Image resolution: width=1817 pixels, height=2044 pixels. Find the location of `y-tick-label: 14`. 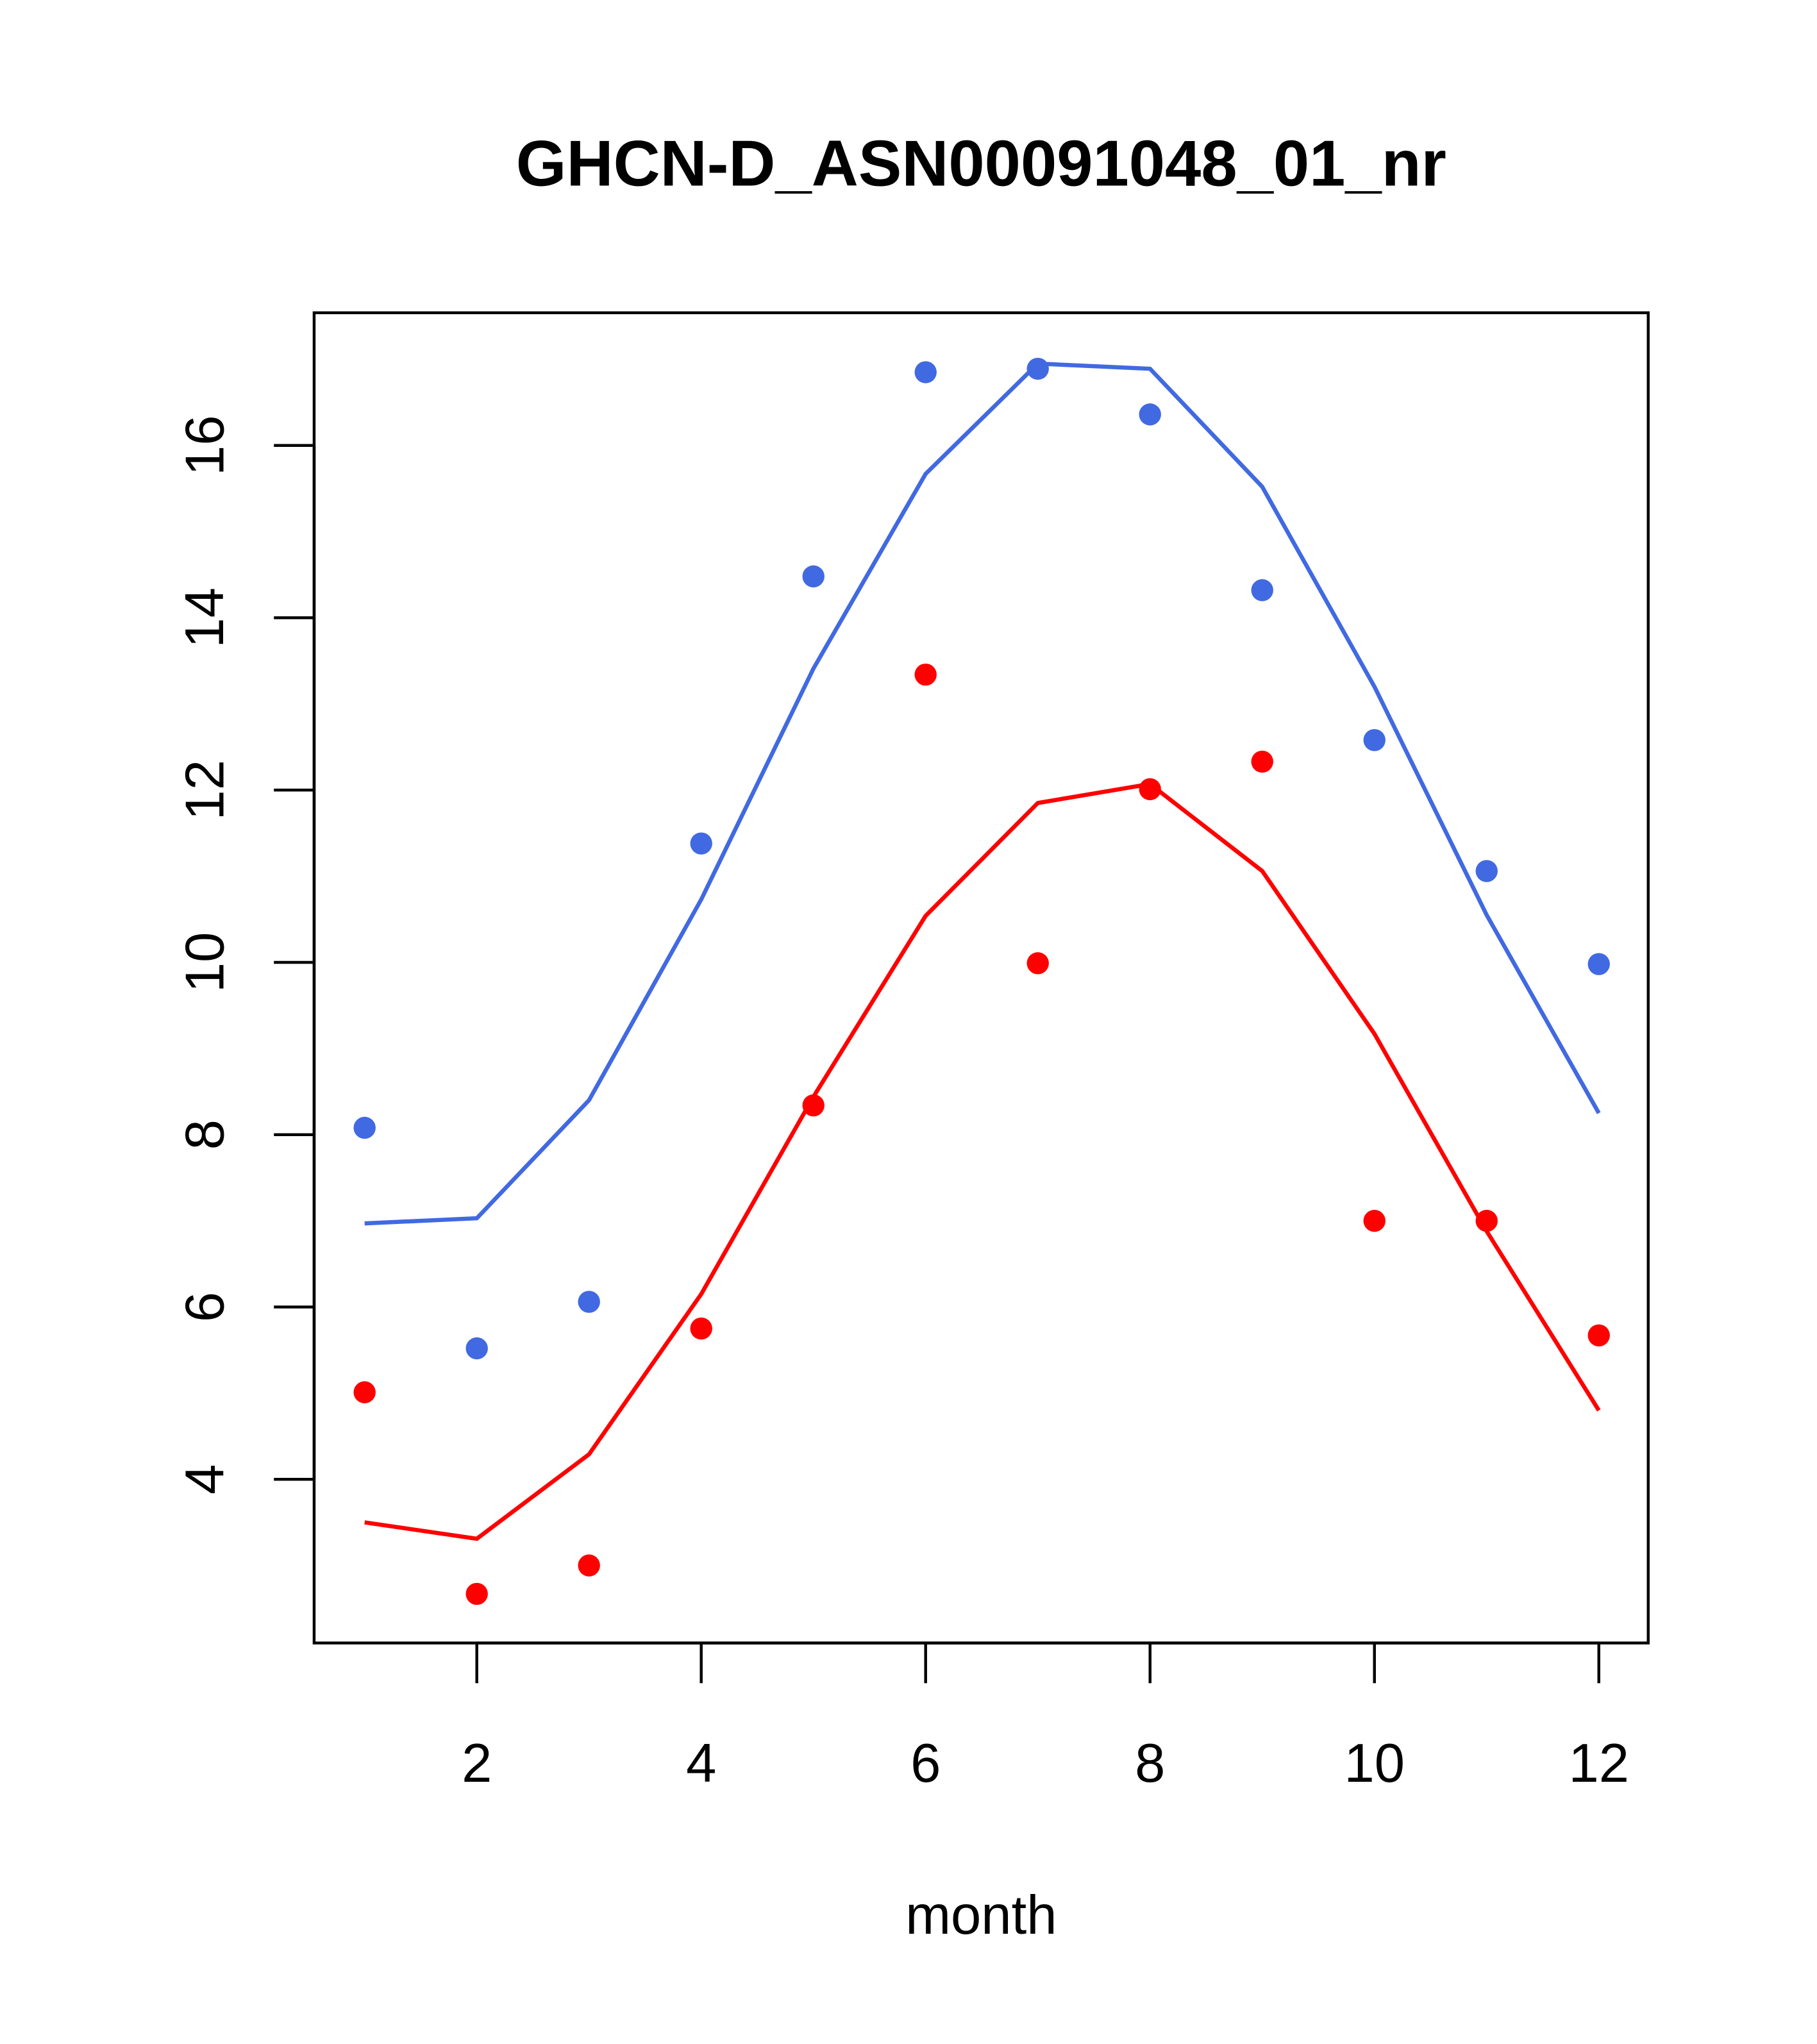

y-tick-label: 14 is located at coordinates (204, 617).